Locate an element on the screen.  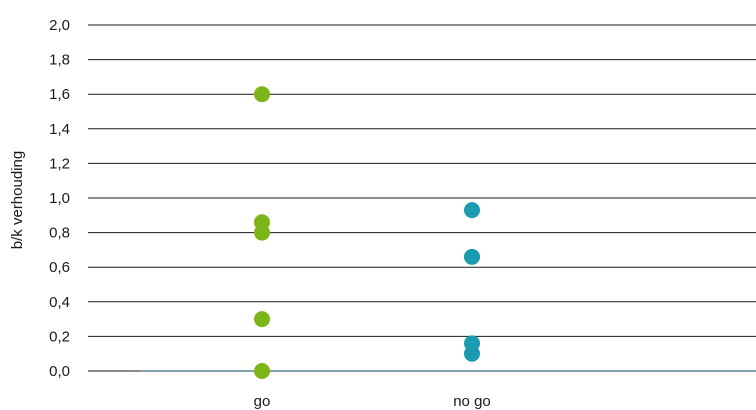
y-tick-label: 0,8 is located at coordinates (59, 233).